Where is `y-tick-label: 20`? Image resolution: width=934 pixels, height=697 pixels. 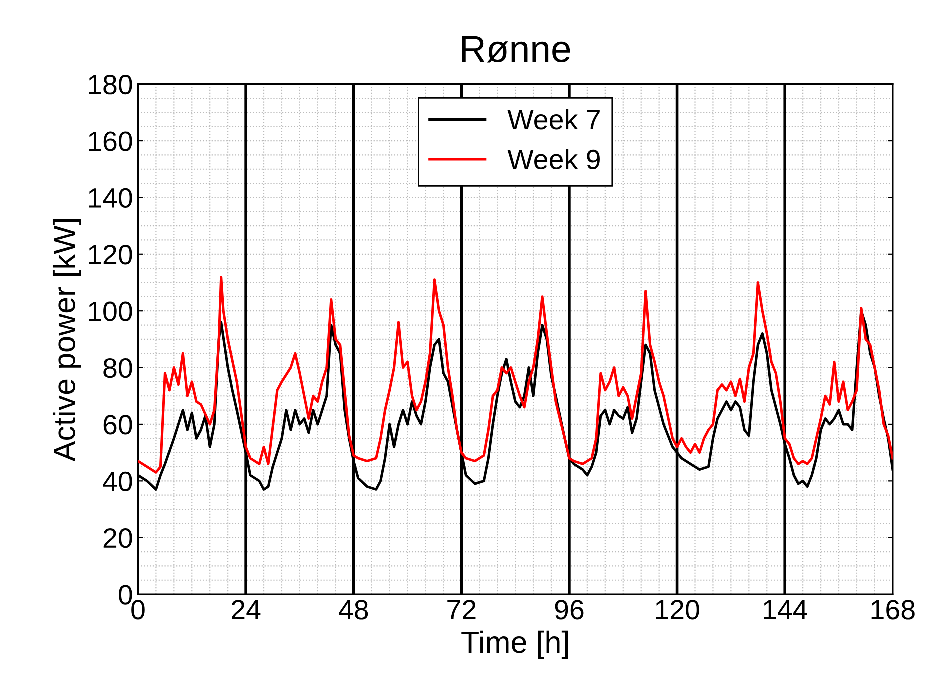
y-tick-label: 20 is located at coordinates (118, 538).